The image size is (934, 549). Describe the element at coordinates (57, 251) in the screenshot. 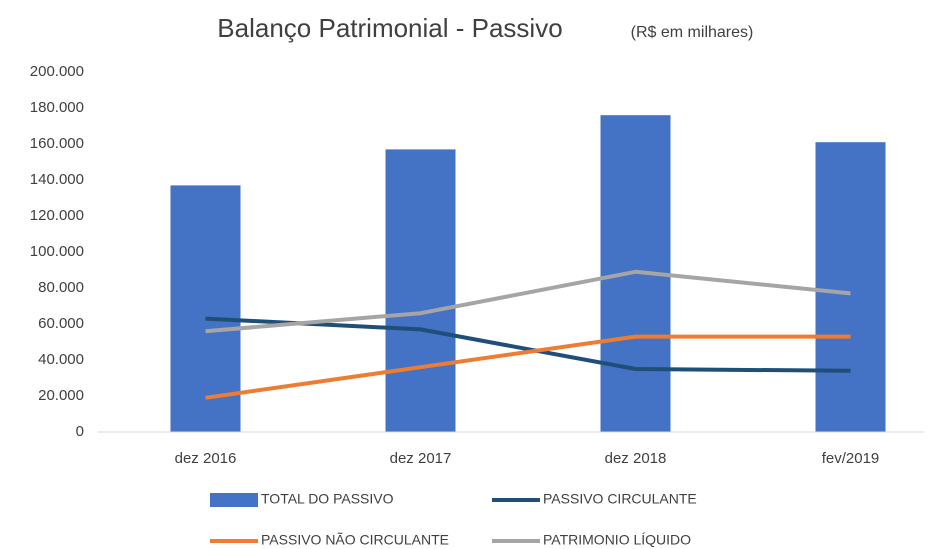

I see `y-tick-label: 100.000` at that location.